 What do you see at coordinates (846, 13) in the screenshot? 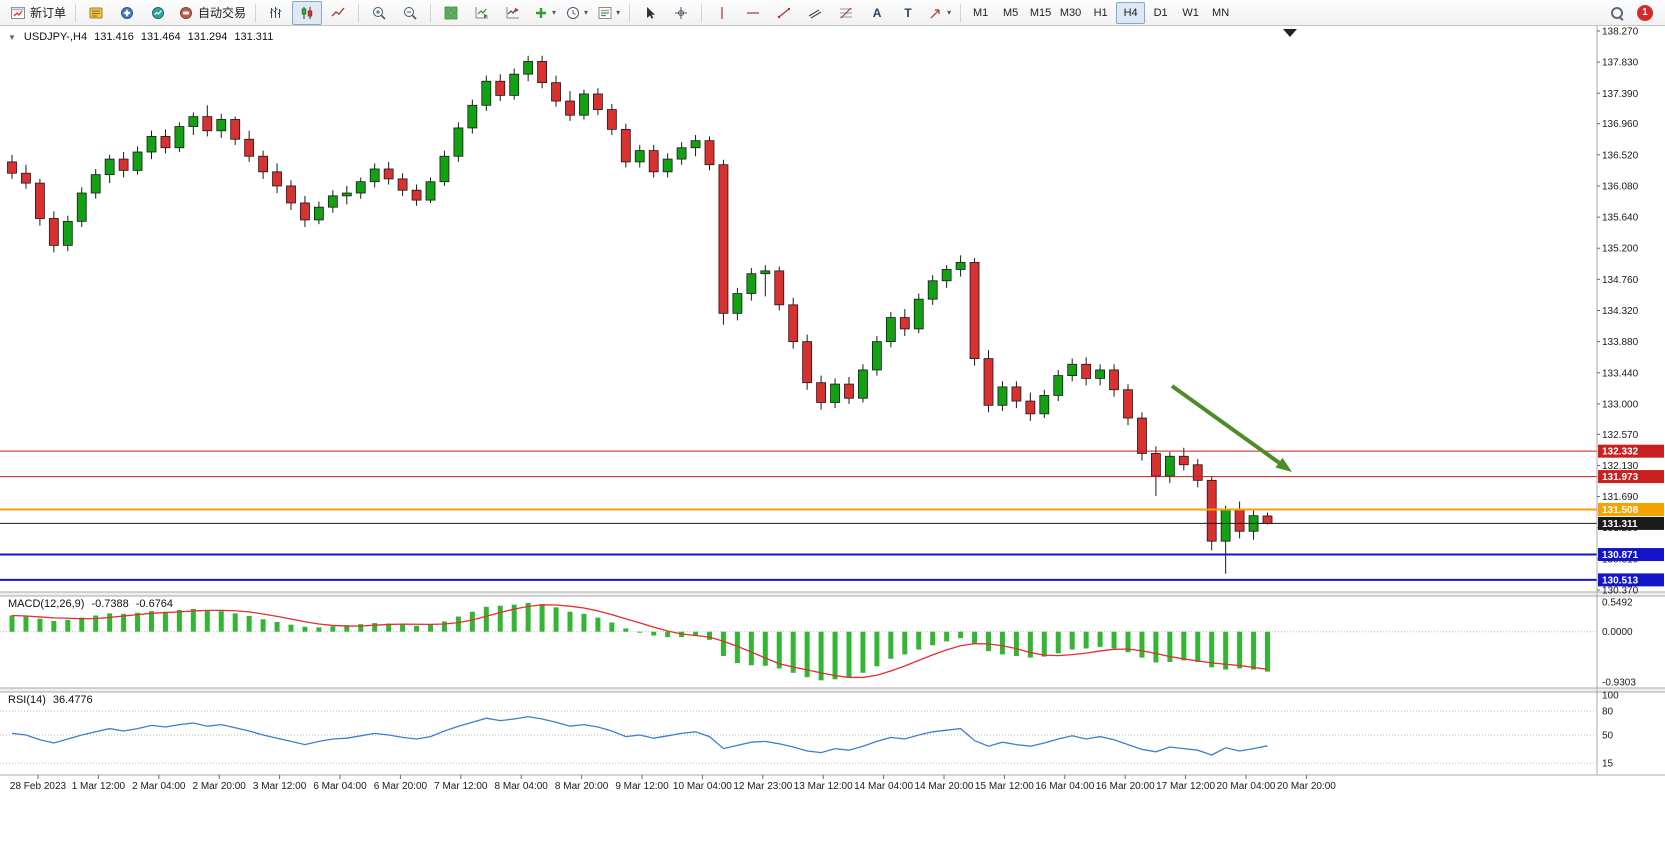
I see `fibonacci-button` at bounding box center [846, 13].